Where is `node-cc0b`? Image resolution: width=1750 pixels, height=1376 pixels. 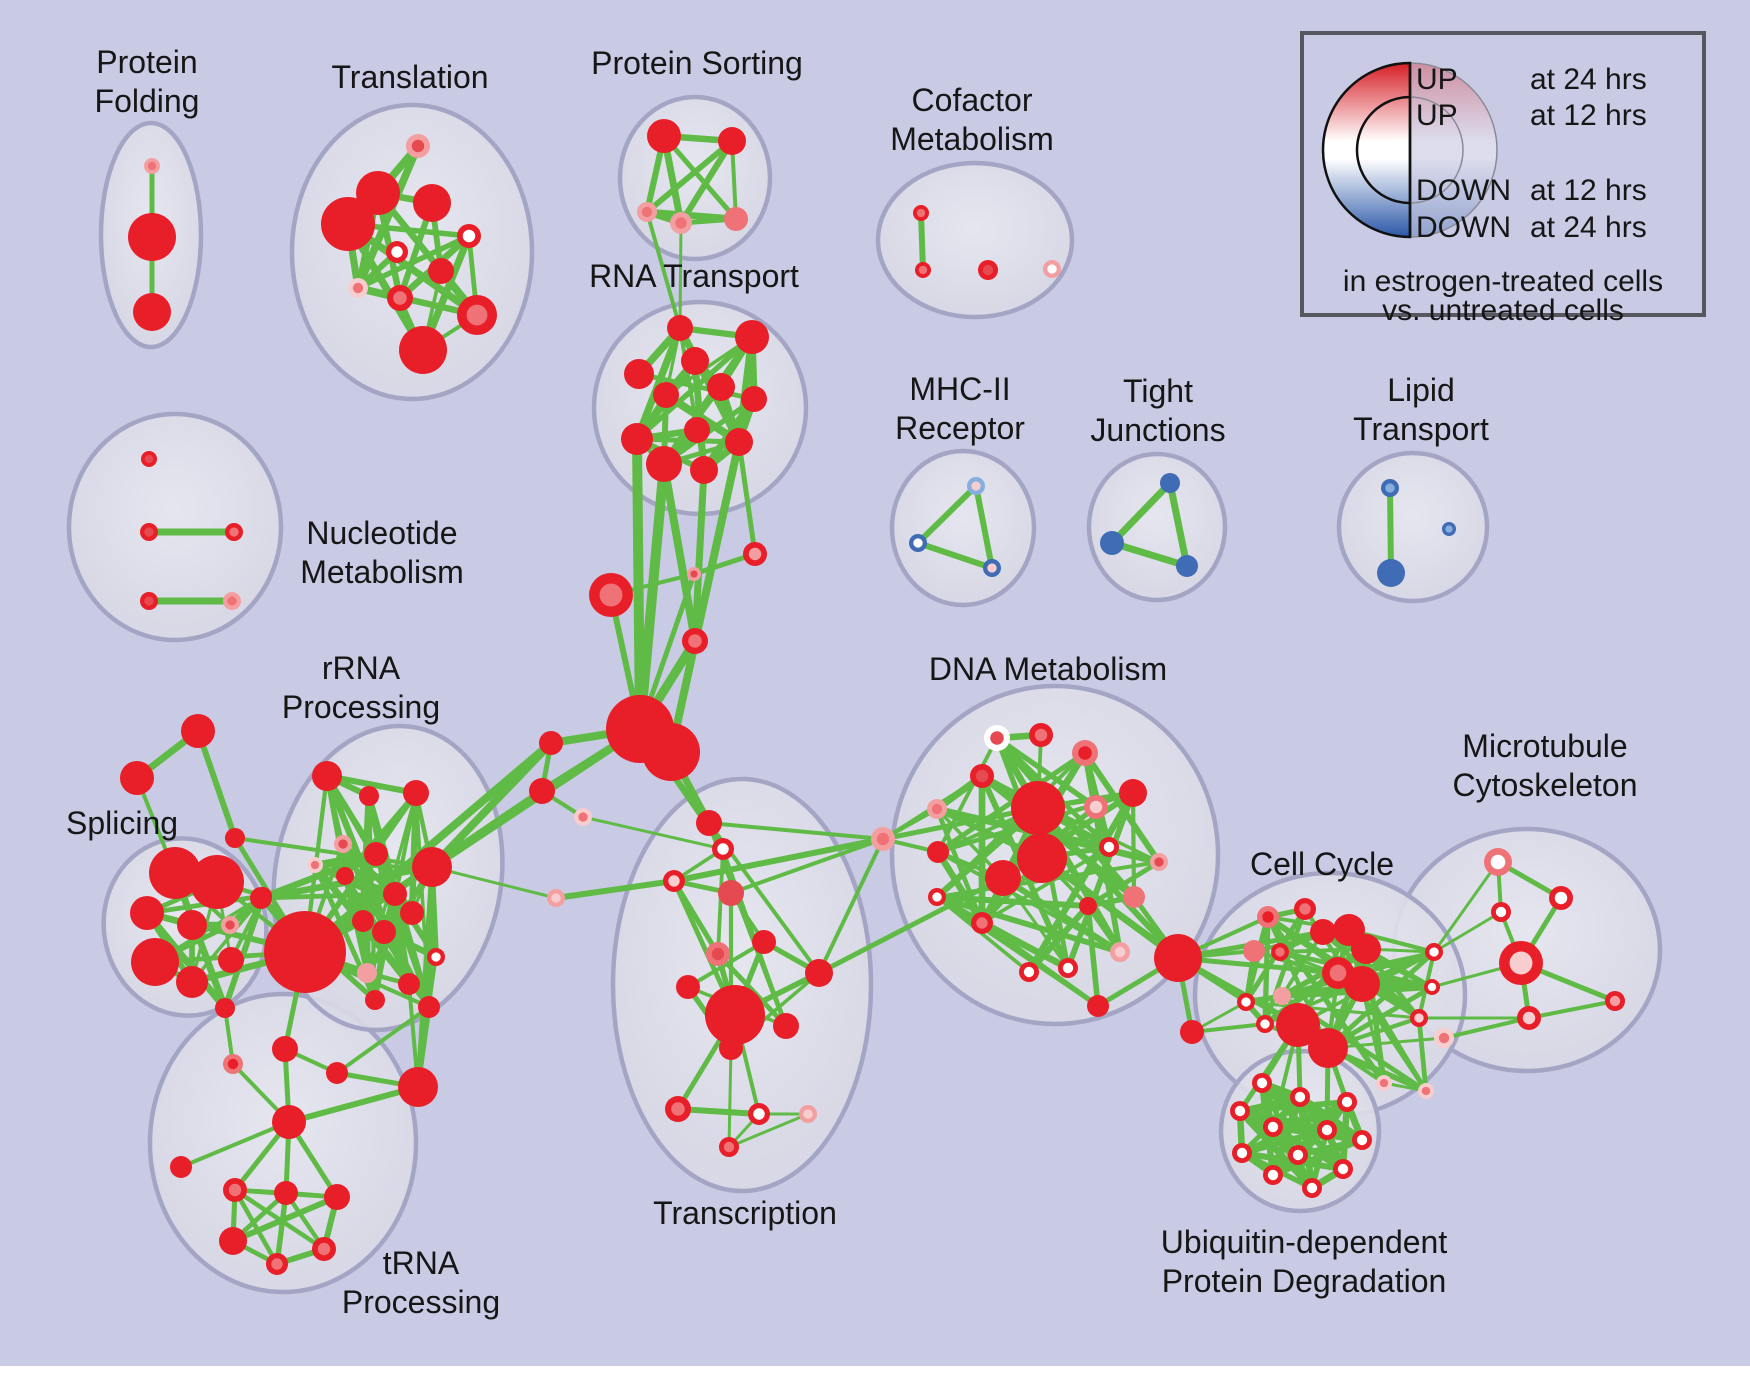
node-cc0b is located at coordinates (1192, 1032).